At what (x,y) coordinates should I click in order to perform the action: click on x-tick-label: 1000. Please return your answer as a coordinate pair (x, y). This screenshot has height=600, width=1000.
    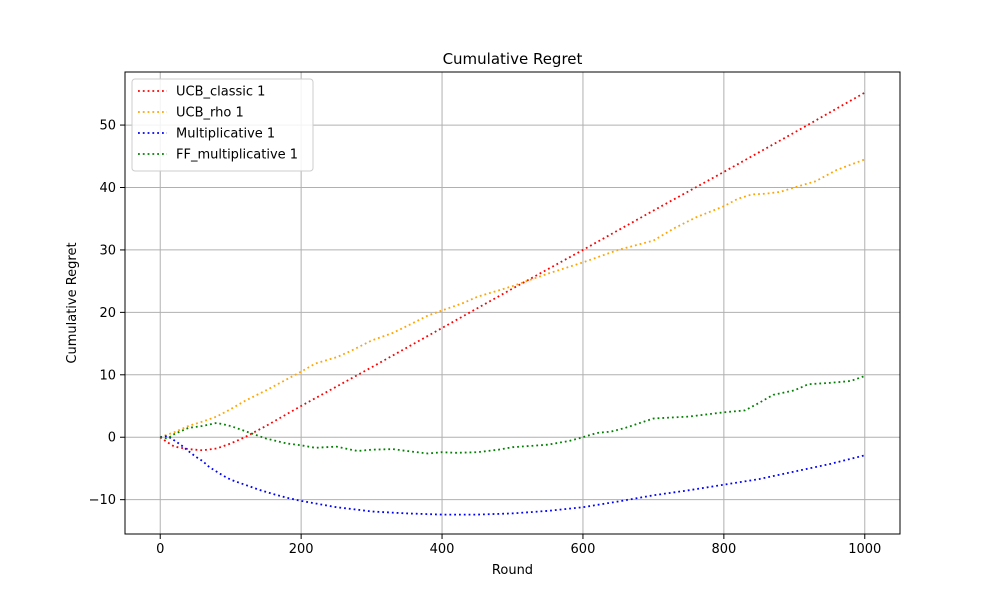
    Looking at the image, I should click on (864, 549).